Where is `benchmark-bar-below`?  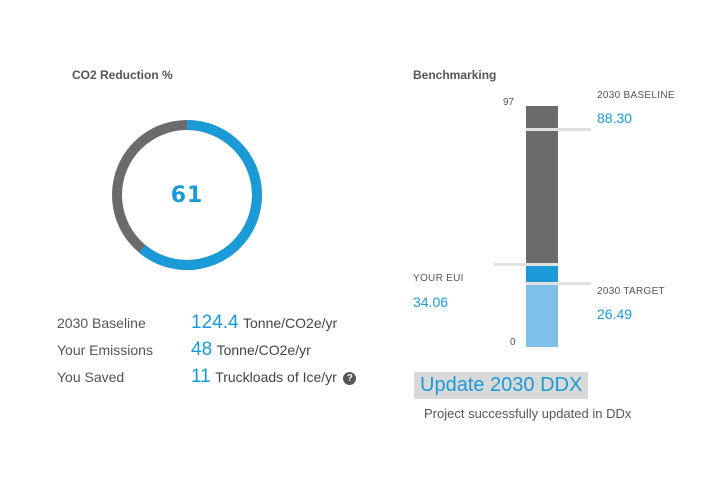 benchmark-bar-below is located at coordinates (542, 316).